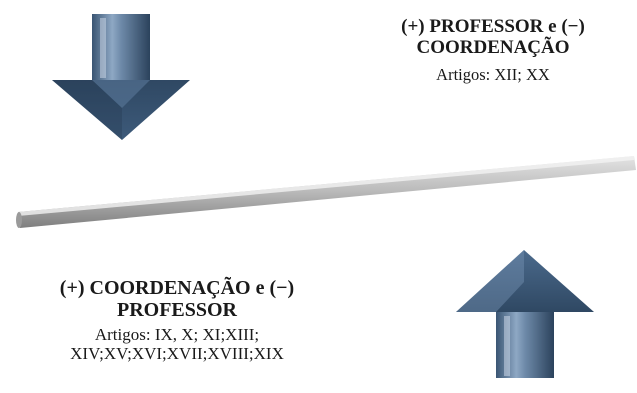  I want to click on top-label-heading: (+) PROFESSOR e (−) COORDENAÇÃO, so click(493, 37).